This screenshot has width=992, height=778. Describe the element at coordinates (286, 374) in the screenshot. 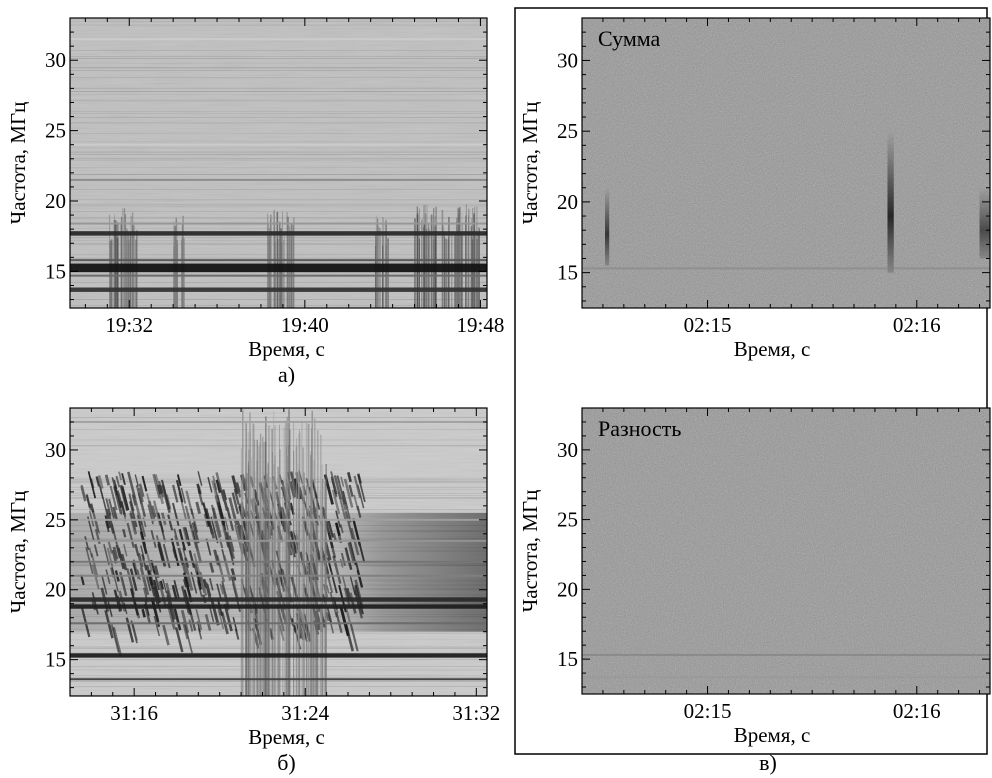

I see `panel-caption: а)` at that location.